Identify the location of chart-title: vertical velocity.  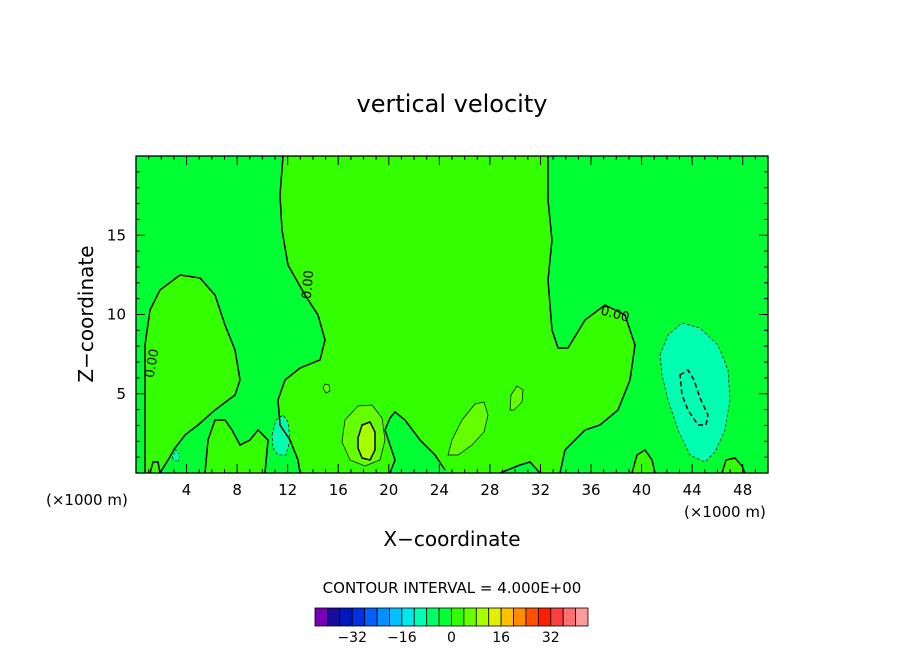
(452, 104).